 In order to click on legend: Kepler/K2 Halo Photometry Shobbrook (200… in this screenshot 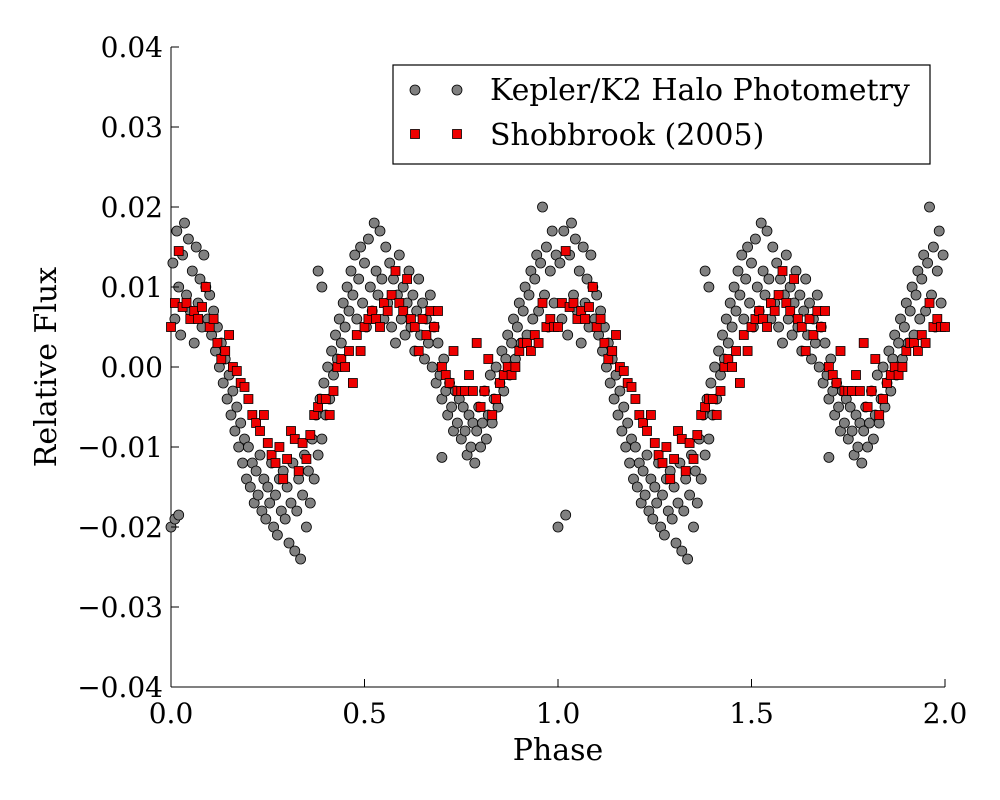, I will do `click(661, 114)`.